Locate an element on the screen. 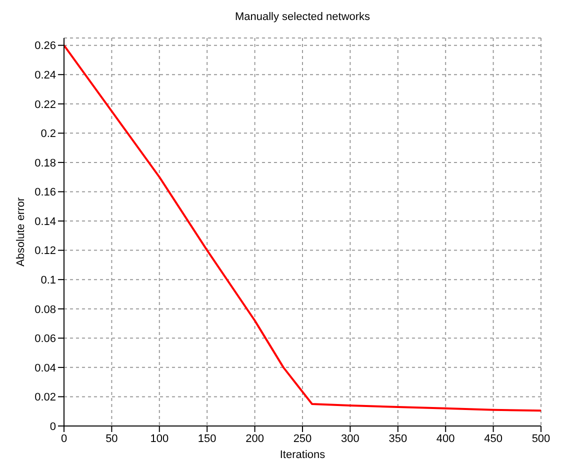 Image resolution: width=565 pixels, height=470 pixels. x-tick-label: 500 is located at coordinates (541, 438).